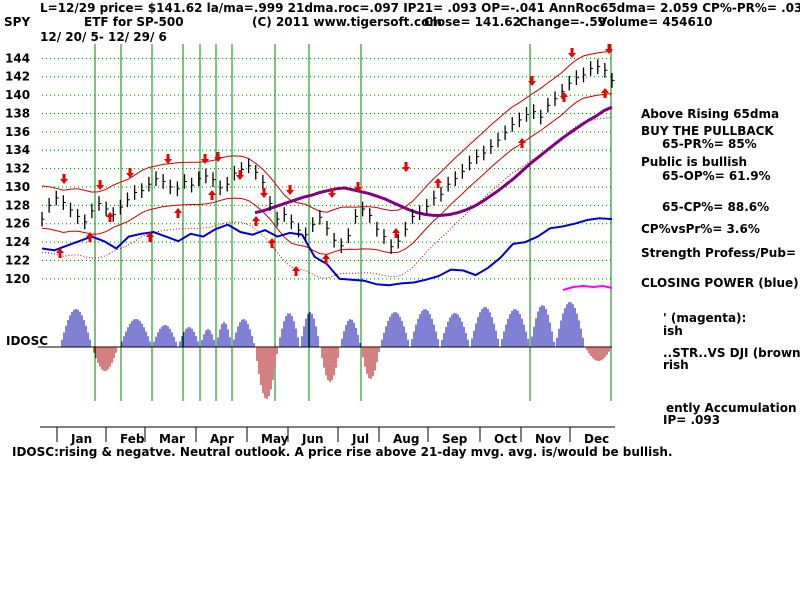 The width and height of the screenshot is (800, 600). Describe the element at coordinates (720, 253) in the screenshot. I see `right-panel-line: Strength Profess/Pub= 13.8` at that location.